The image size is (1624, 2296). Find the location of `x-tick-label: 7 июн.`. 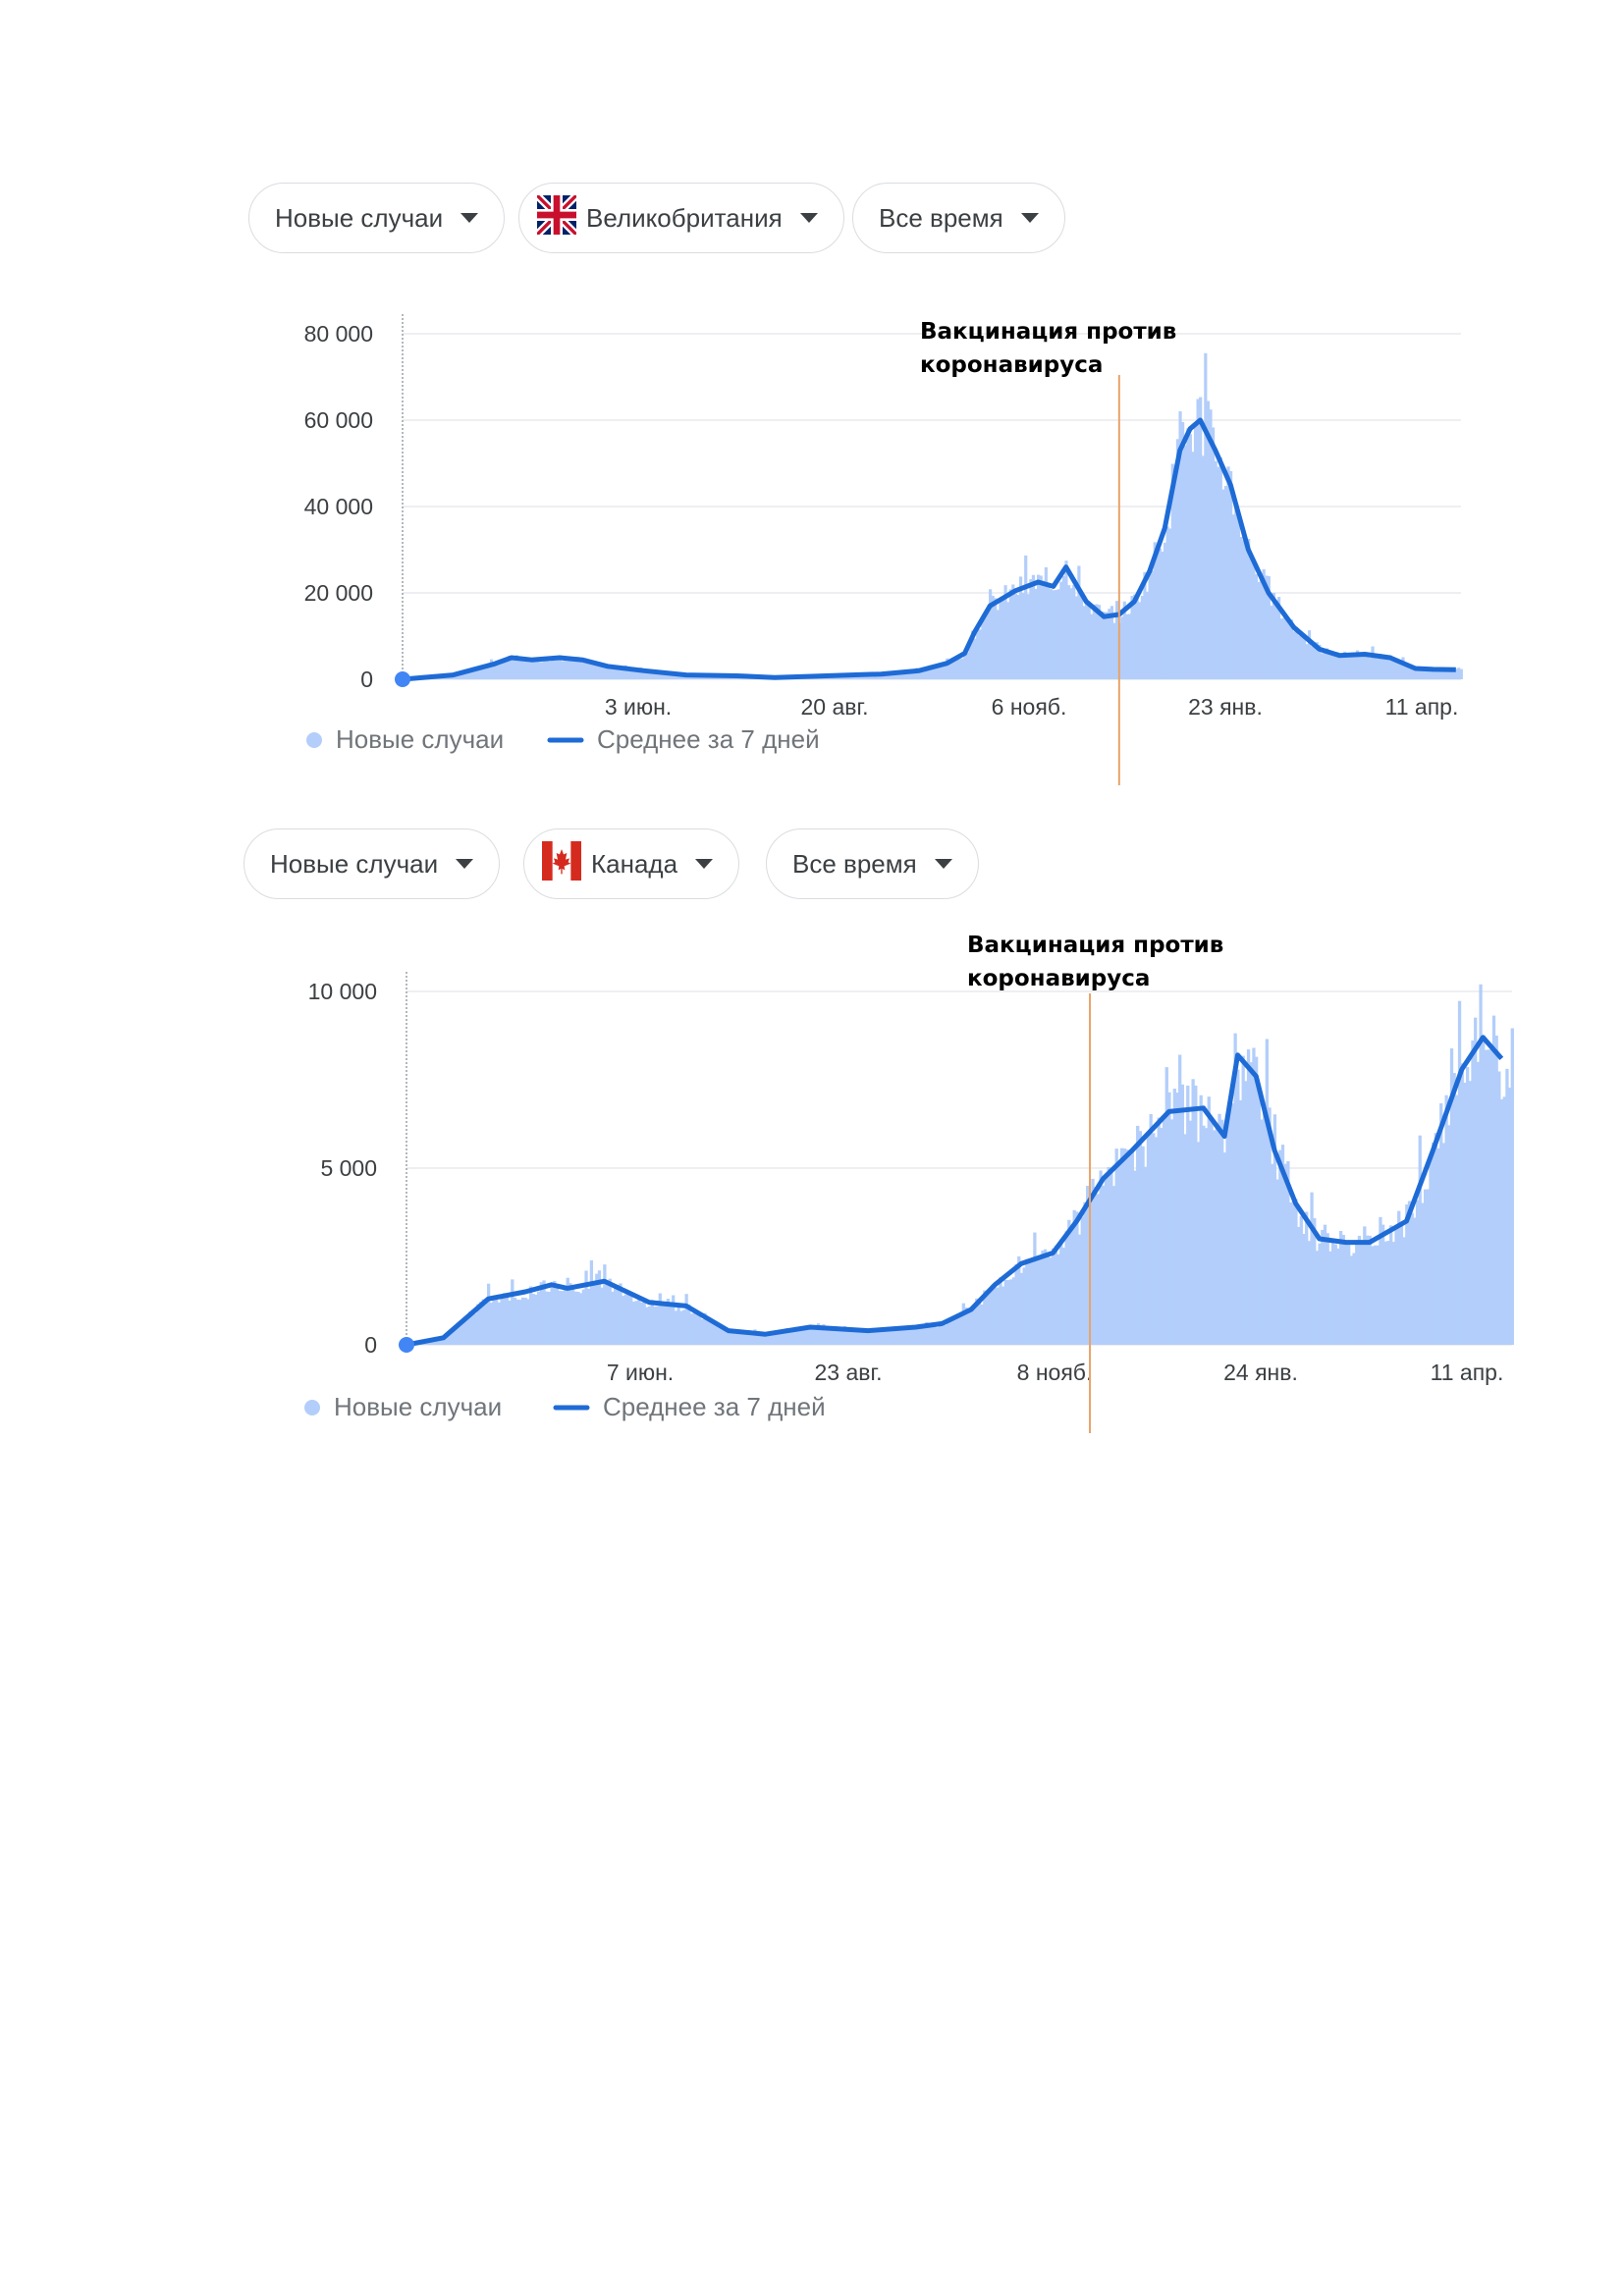

x-tick-label: 7 июн. is located at coordinates (640, 1372).